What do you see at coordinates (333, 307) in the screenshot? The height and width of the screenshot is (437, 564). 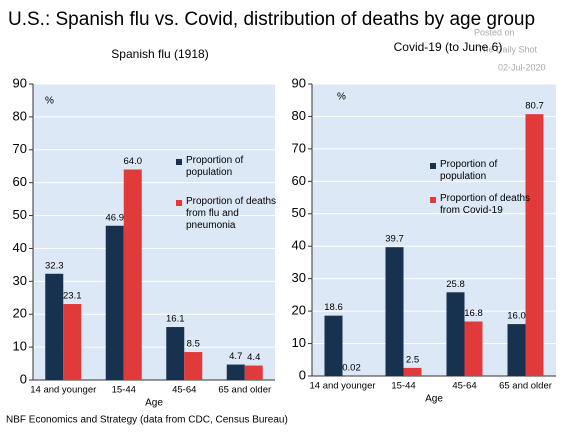 I see `data-label: 18.6` at bounding box center [333, 307].